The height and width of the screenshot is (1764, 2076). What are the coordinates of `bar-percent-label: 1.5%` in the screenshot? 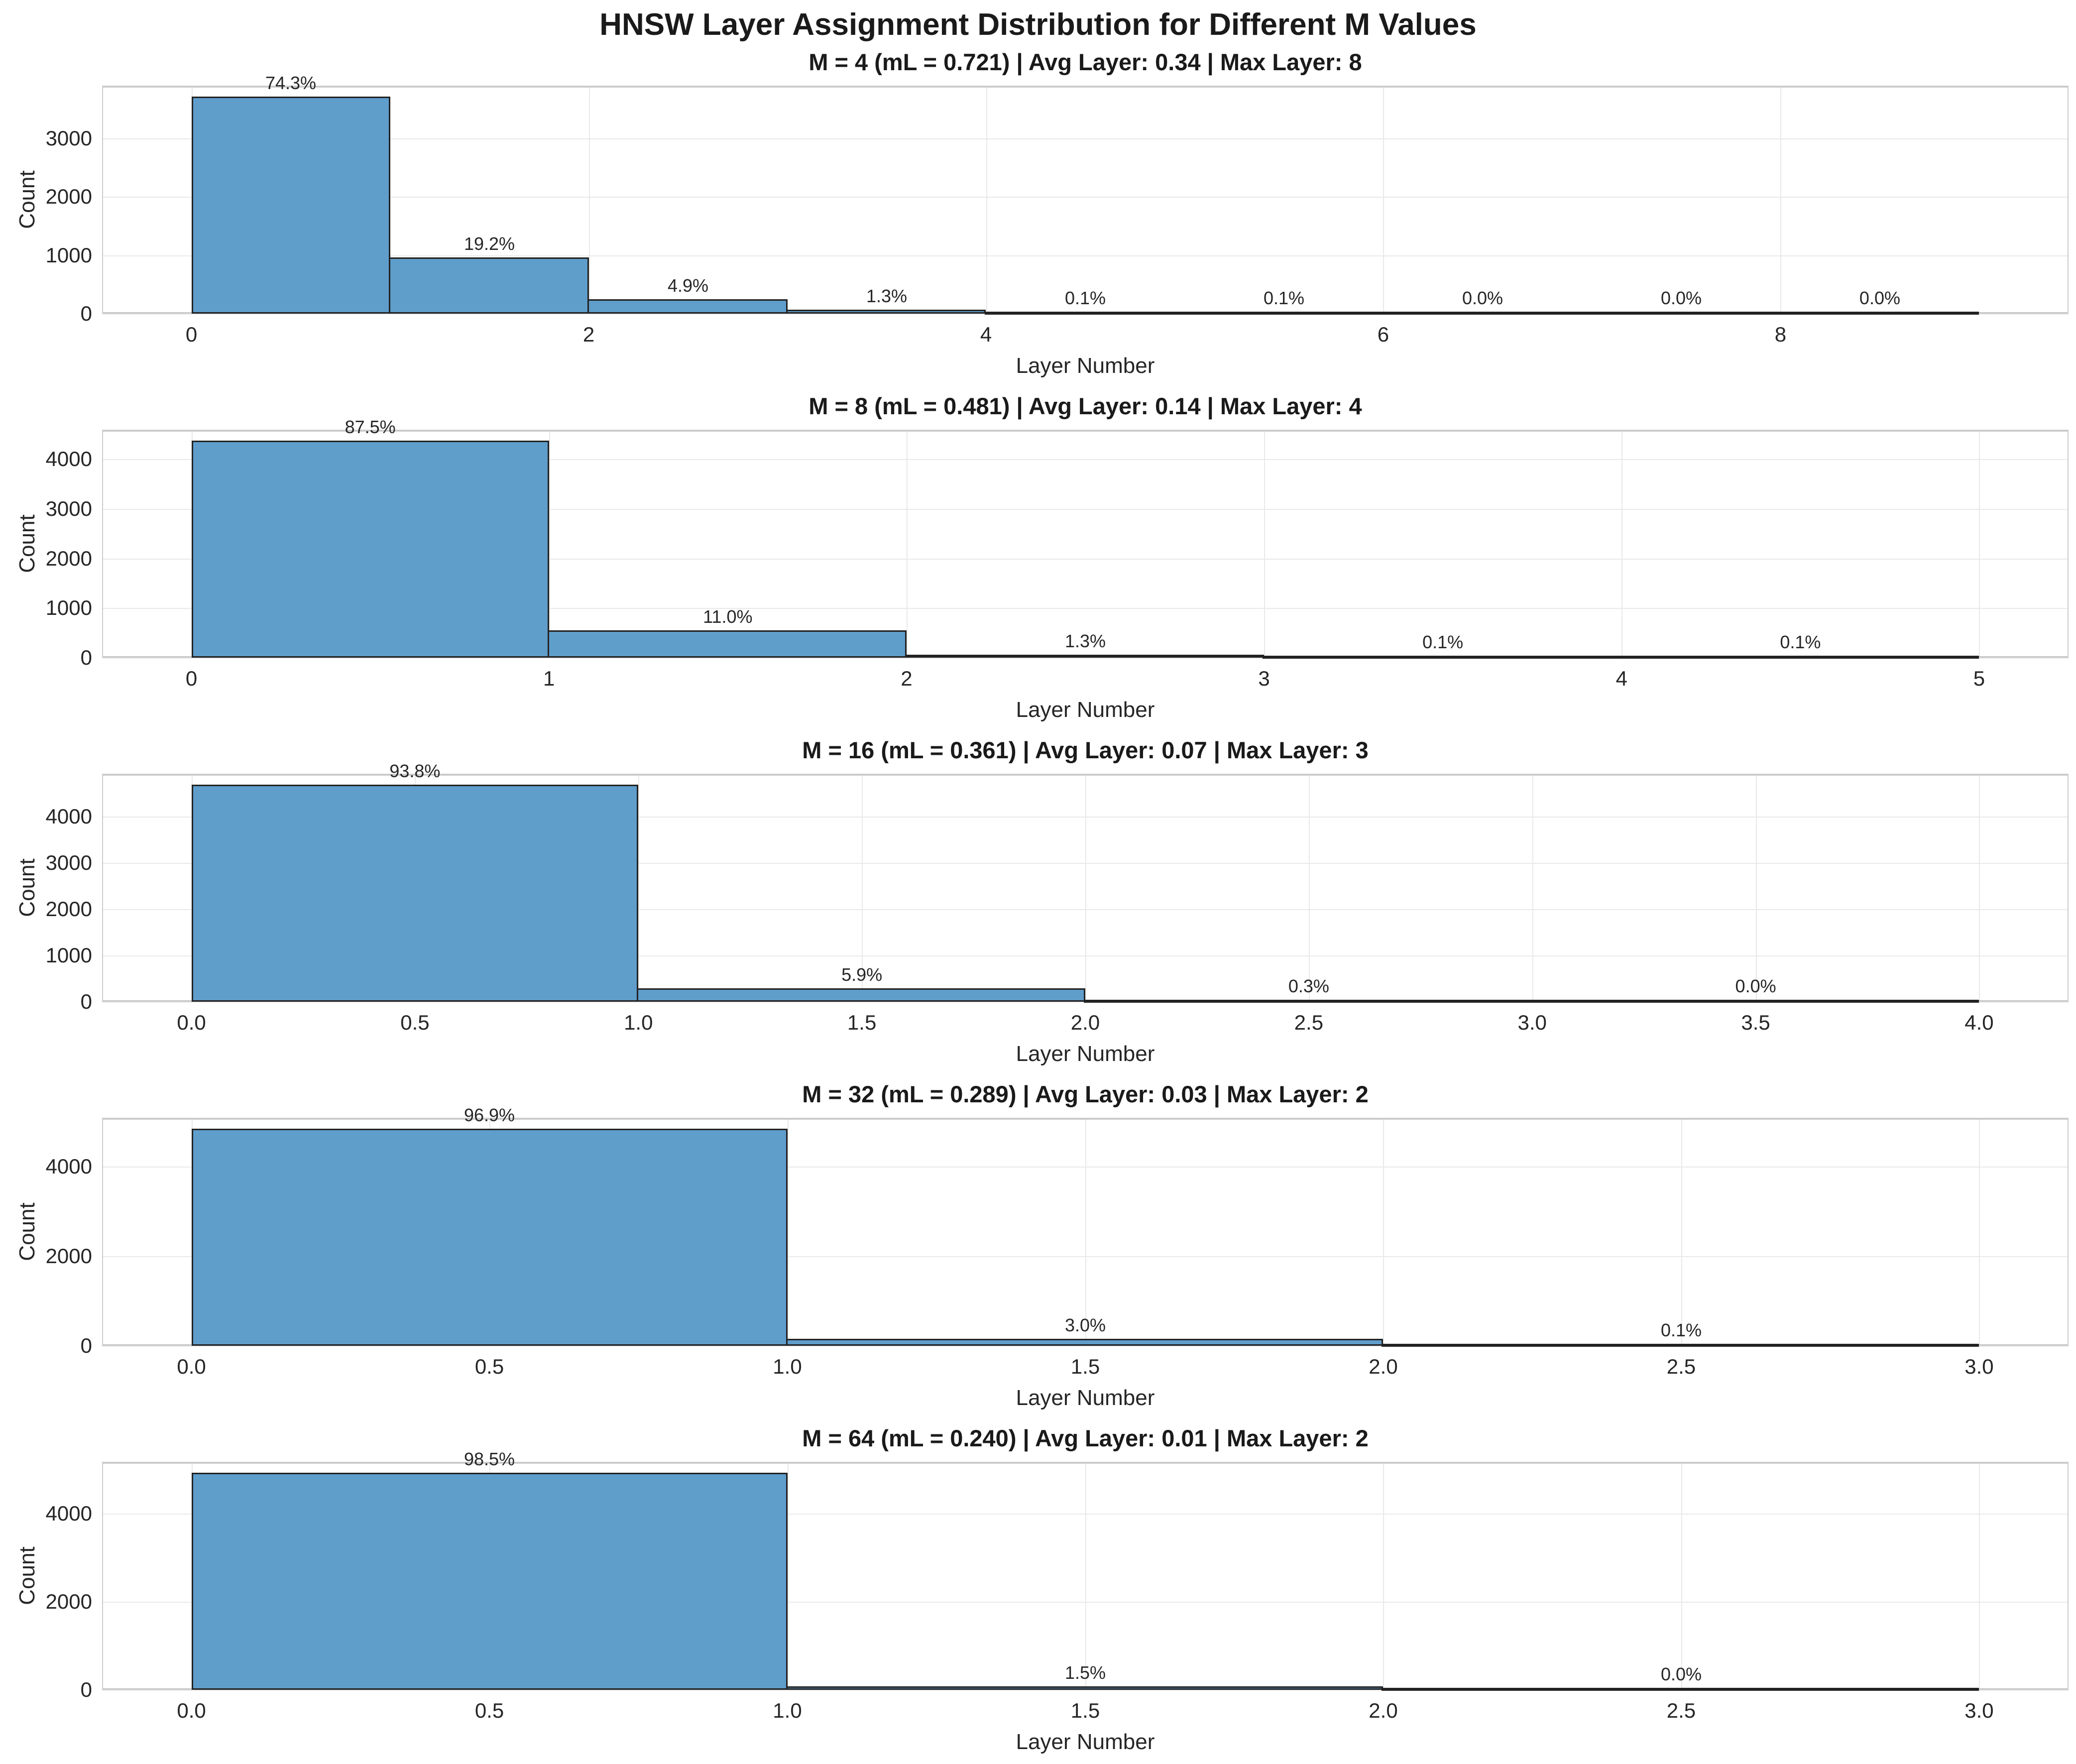 It's located at (1085, 1672).